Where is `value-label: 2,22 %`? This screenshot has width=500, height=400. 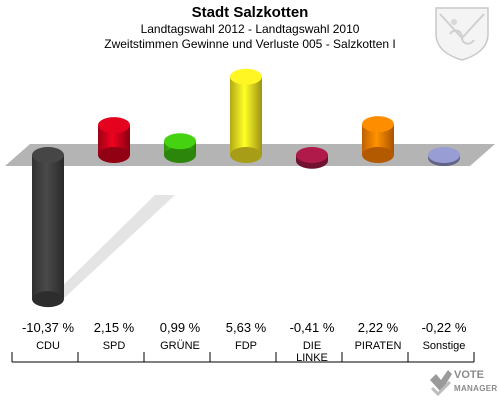
value-label: 2,22 % is located at coordinates (378, 327).